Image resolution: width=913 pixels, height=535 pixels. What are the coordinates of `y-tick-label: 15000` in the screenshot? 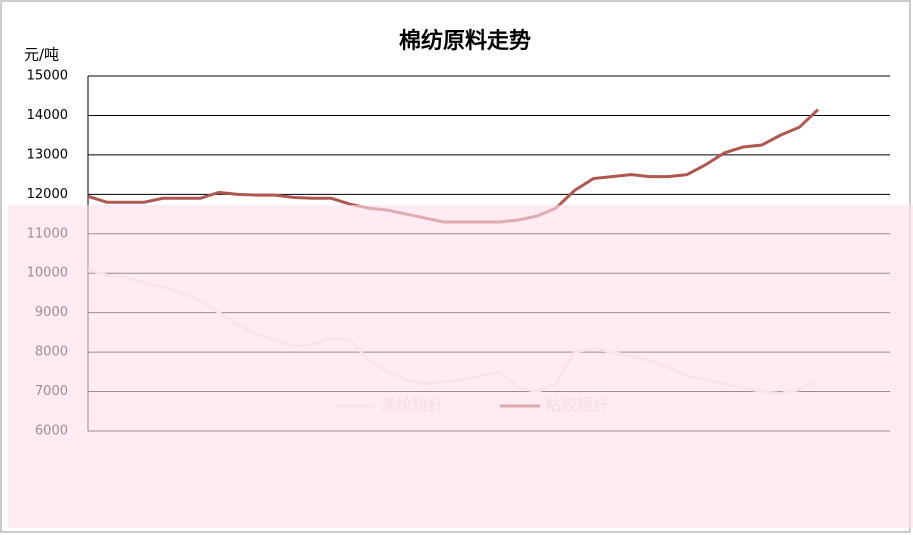 It's located at (47, 76).